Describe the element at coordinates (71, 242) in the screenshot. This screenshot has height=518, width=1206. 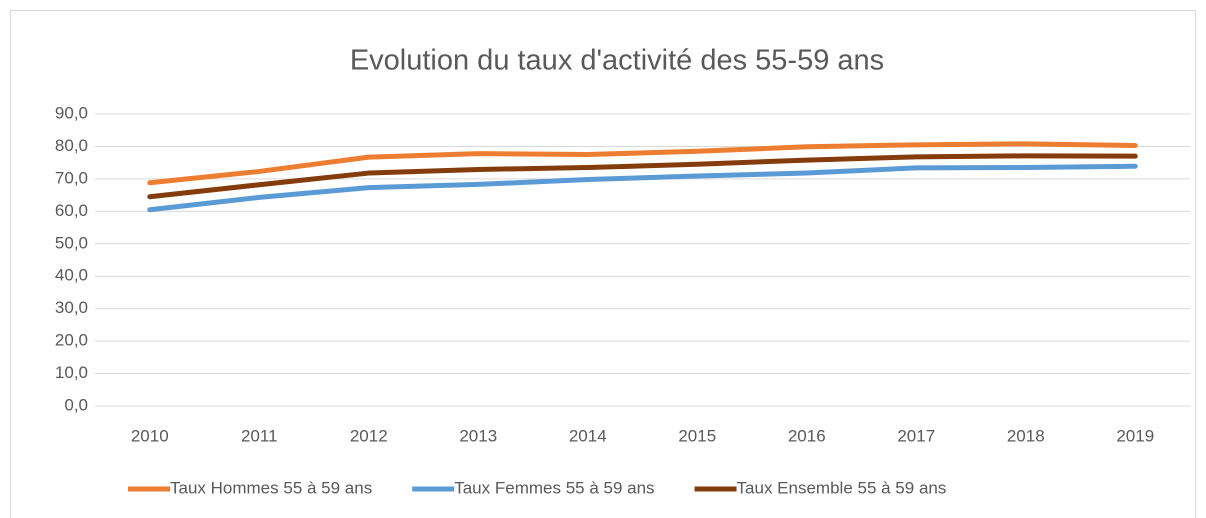
I see `y-tick-label: 50,0` at that location.